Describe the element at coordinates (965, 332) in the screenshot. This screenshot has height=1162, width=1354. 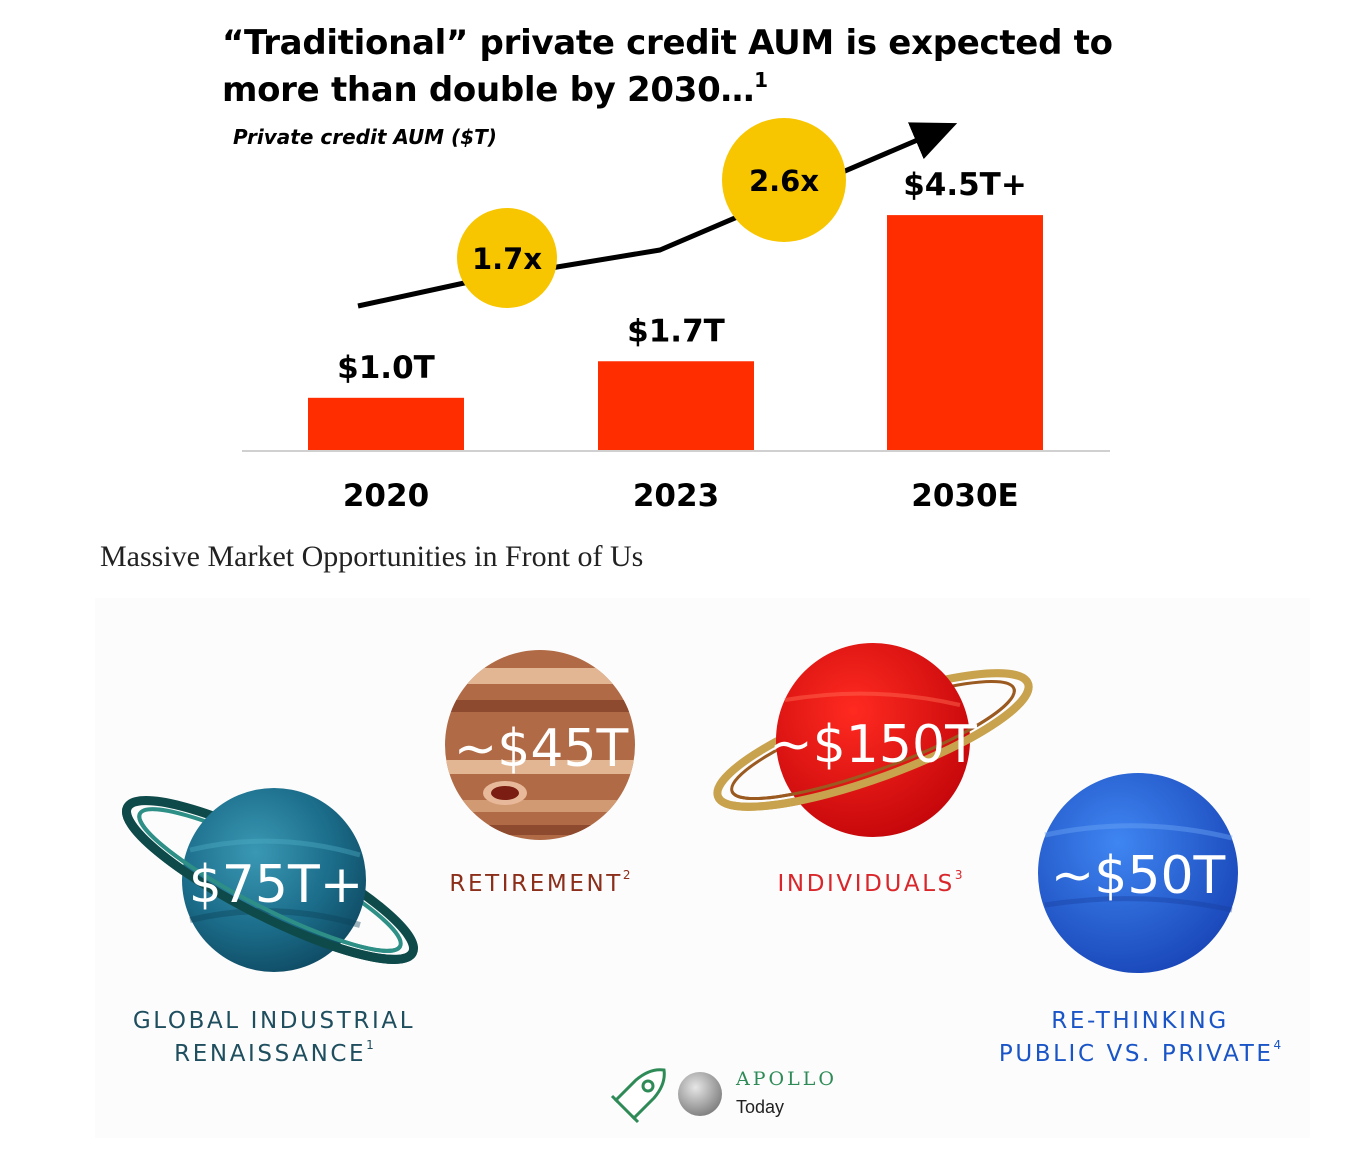
I see `bar-2030E` at that location.